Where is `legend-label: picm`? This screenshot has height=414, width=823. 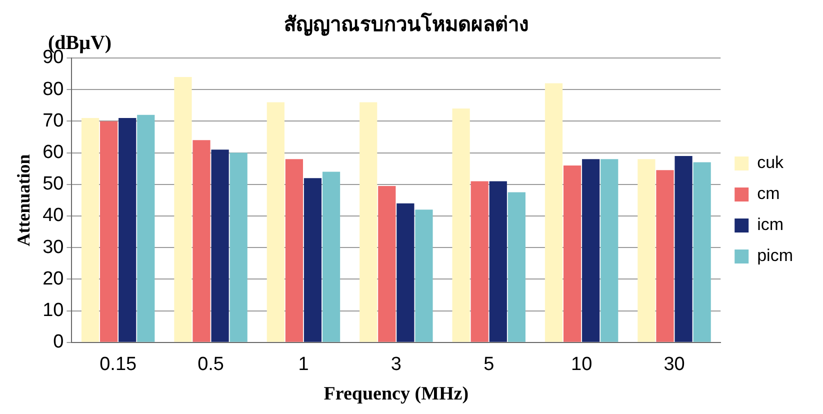
legend-label: picm is located at coordinates (775, 256).